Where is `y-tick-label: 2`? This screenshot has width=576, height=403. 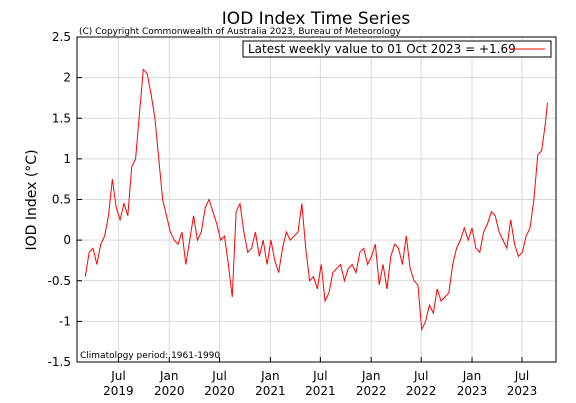 y-tick-label: 2 is located at coordinates (67, 78).